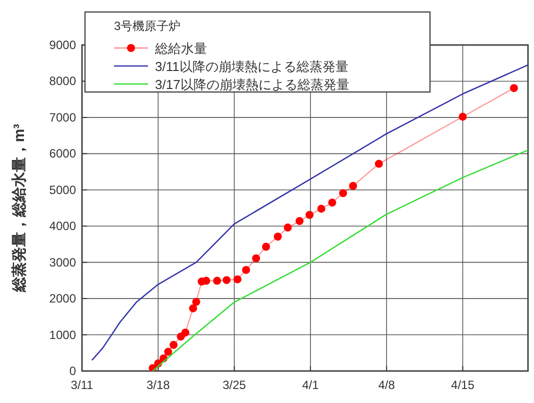 The image size is (534, 403). What do you see at coordinates (62, 81) in the screenshot?
I see `y-tick-label: 8000` at bounding box center [62, 81].